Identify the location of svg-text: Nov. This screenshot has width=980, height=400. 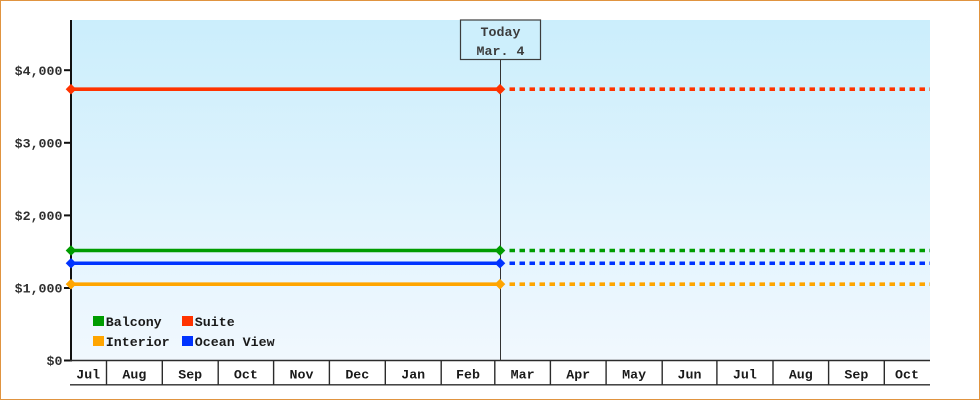
(302, 374).